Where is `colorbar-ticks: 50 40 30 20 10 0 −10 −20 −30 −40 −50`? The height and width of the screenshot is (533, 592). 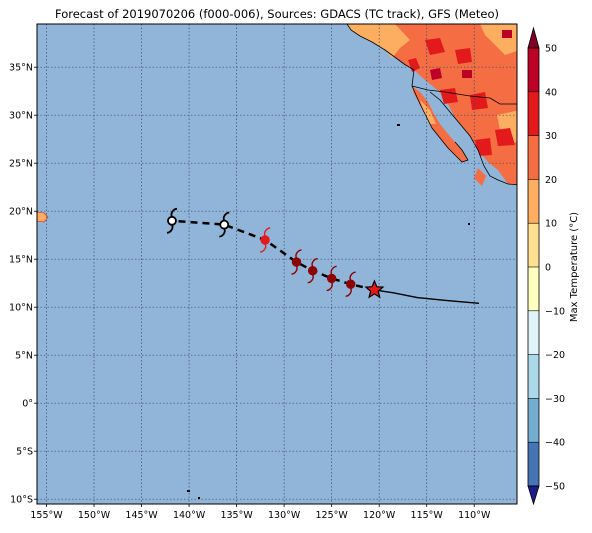
colorbar-ticks: 50 40 30 20 10 0 −10 −20 −30 −40 −50 is located at coordinates (546, 268).